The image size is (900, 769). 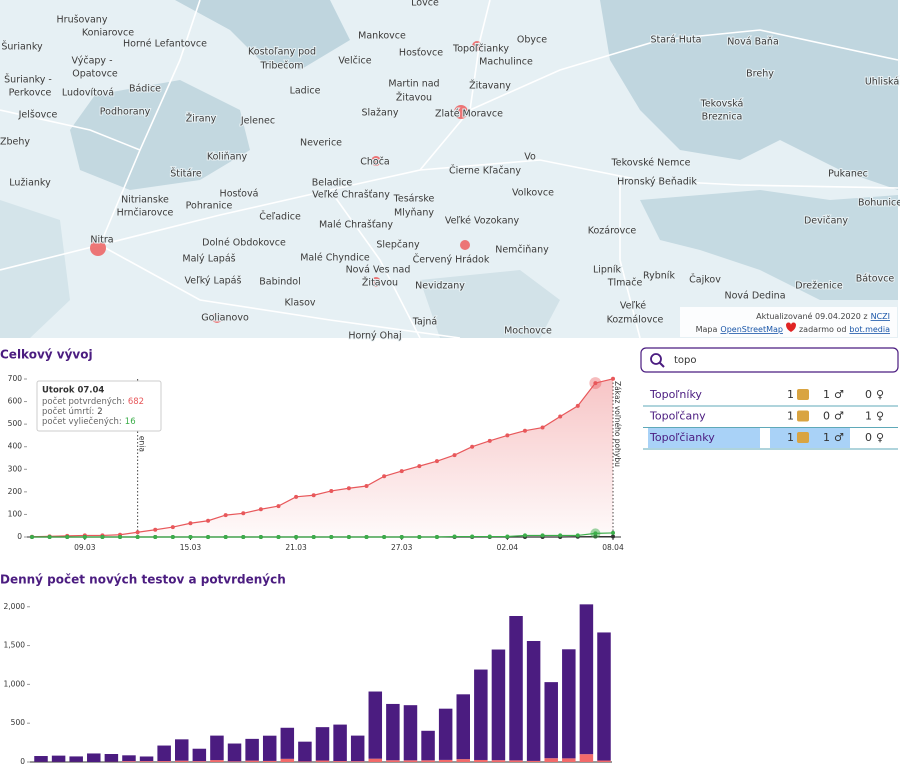 What do you see at coordinates (791, 327) in the screenshot?
I see `heart-icon` at bounding box center [791, 327].